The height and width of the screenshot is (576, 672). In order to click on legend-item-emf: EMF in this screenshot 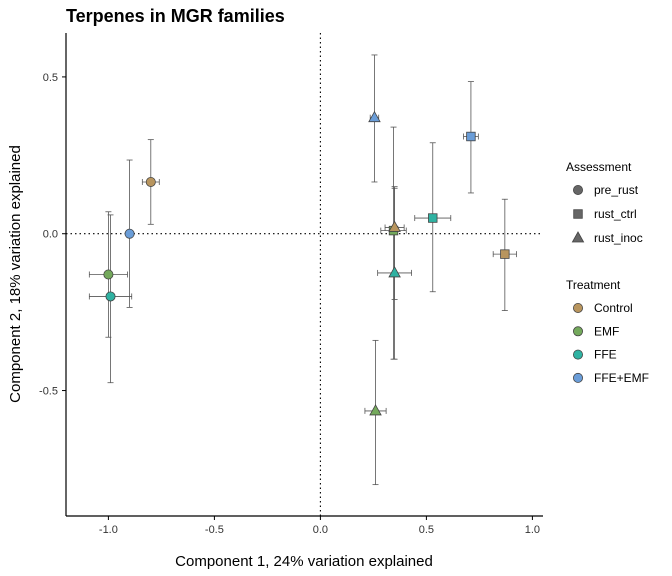, I will do `click(596, 331)`.